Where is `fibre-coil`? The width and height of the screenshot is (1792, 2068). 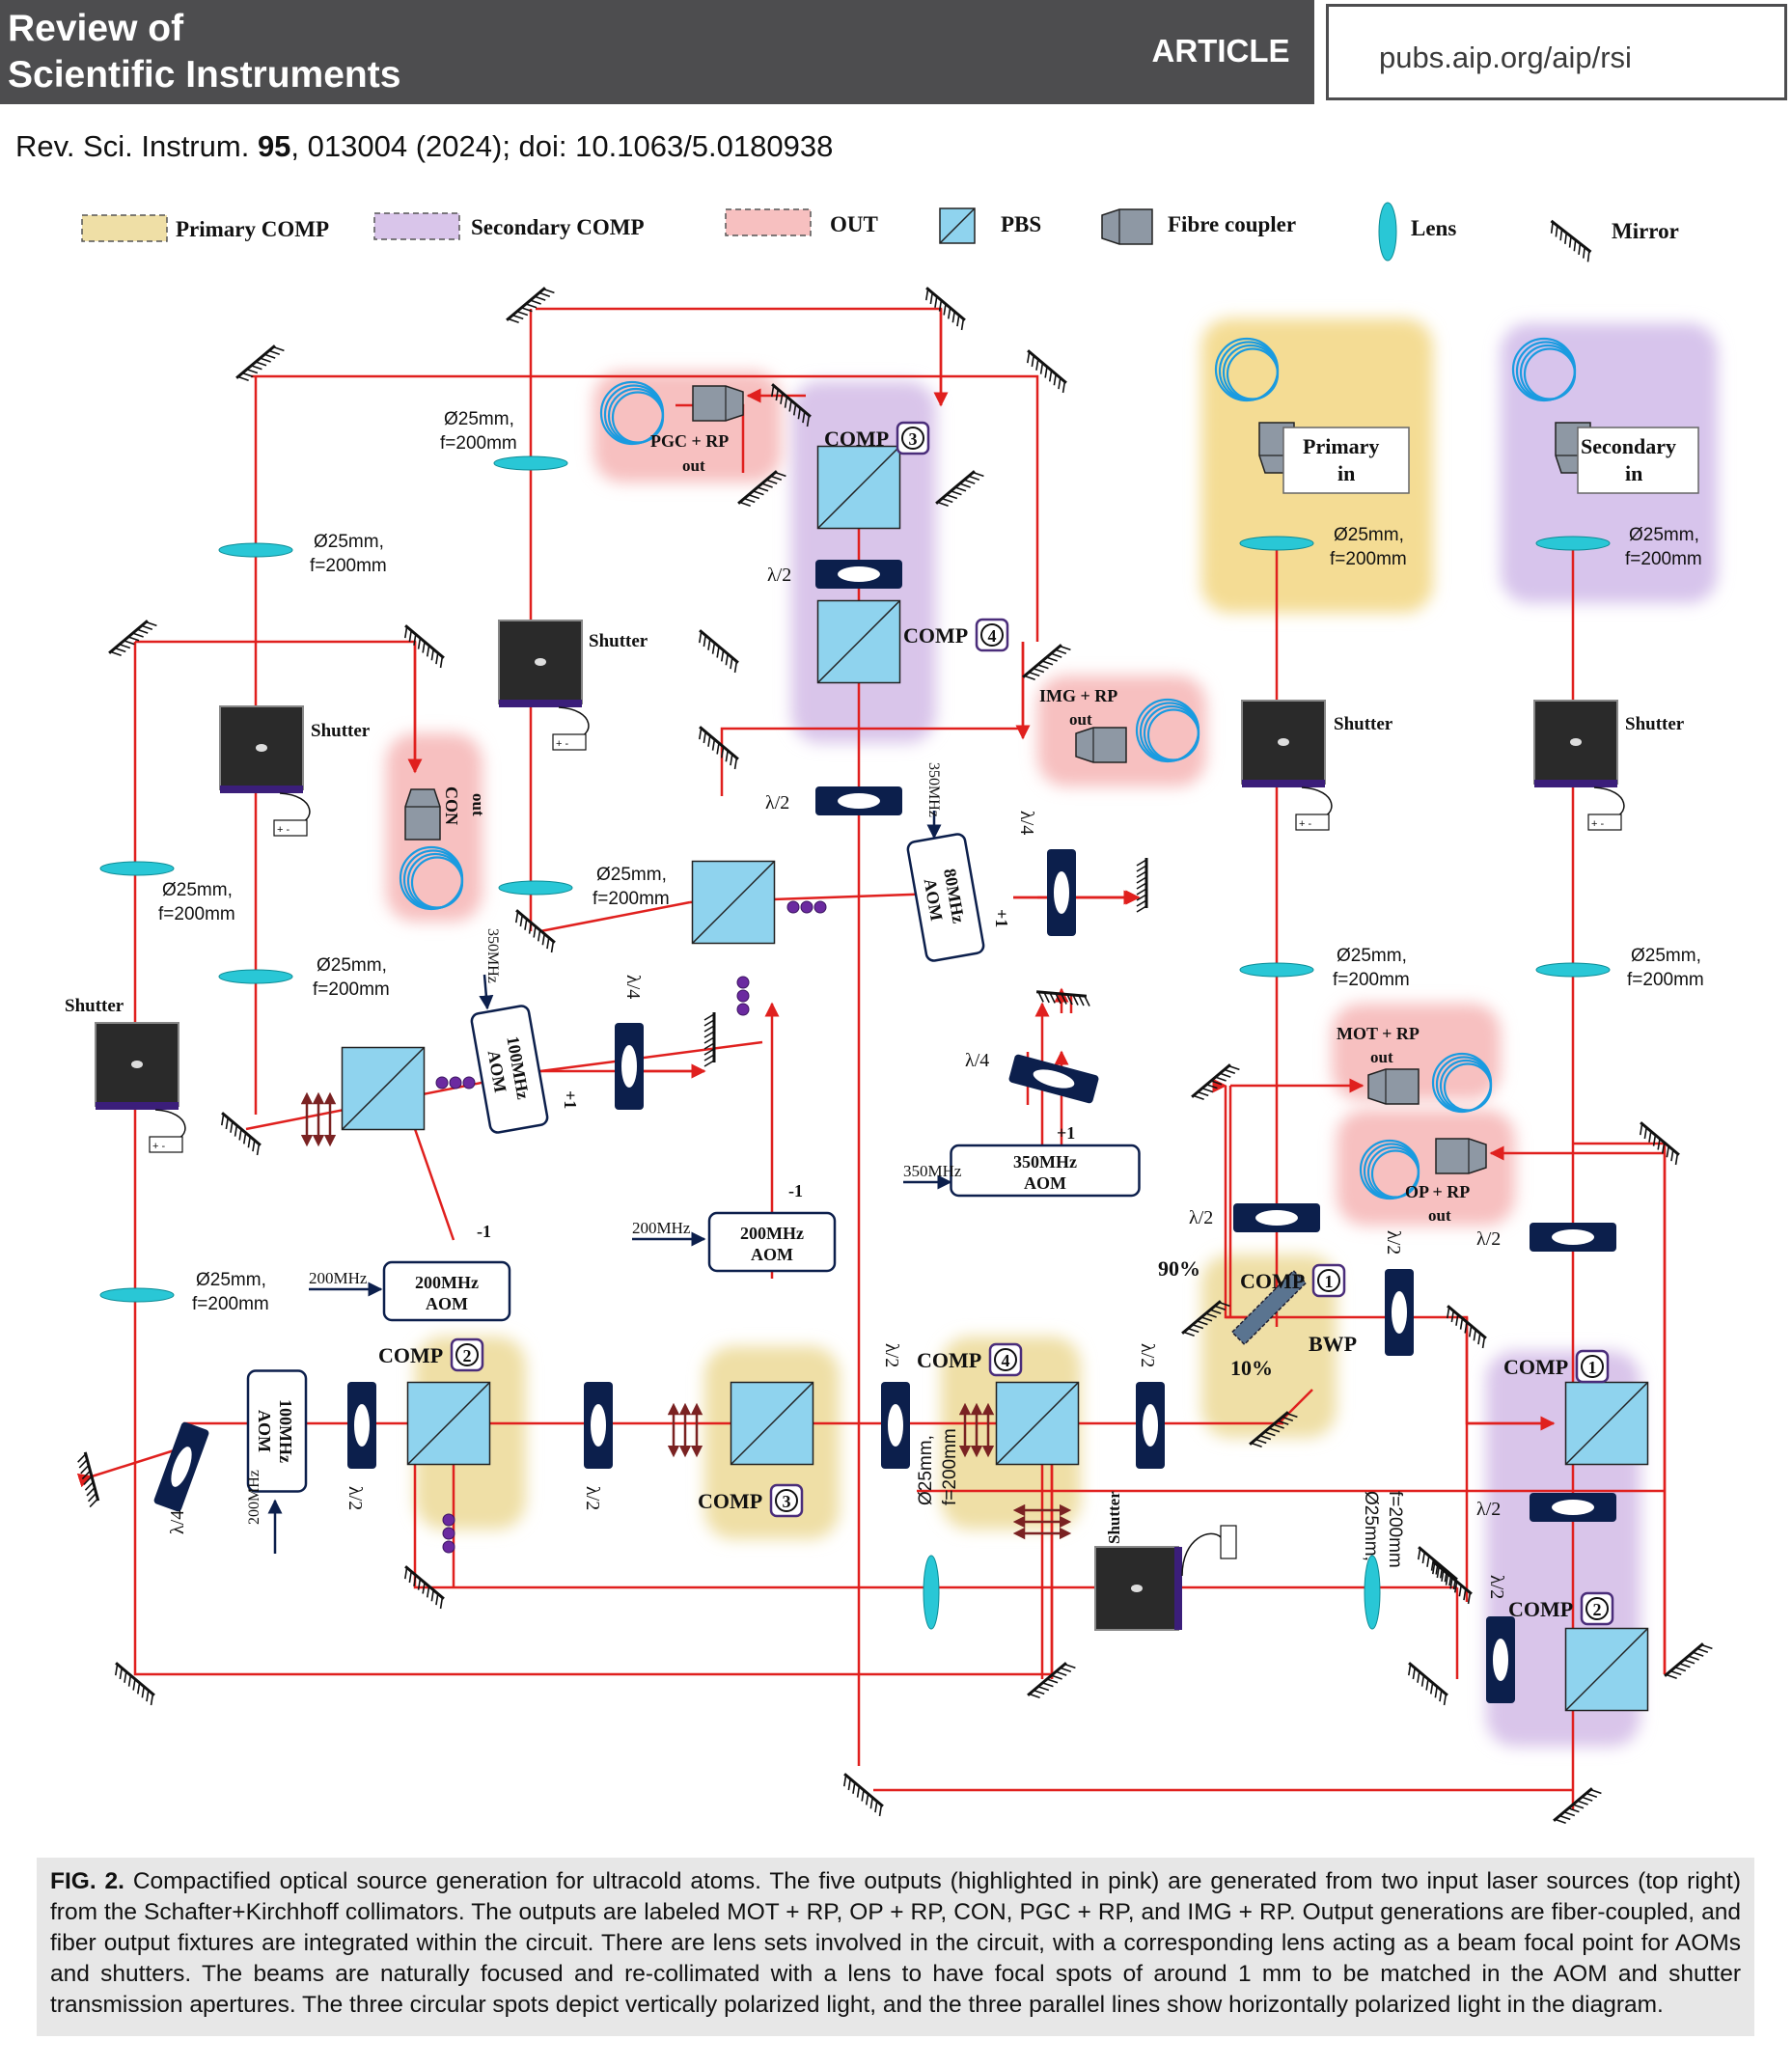
fibre-coil is located at coordinates (1253, 373).